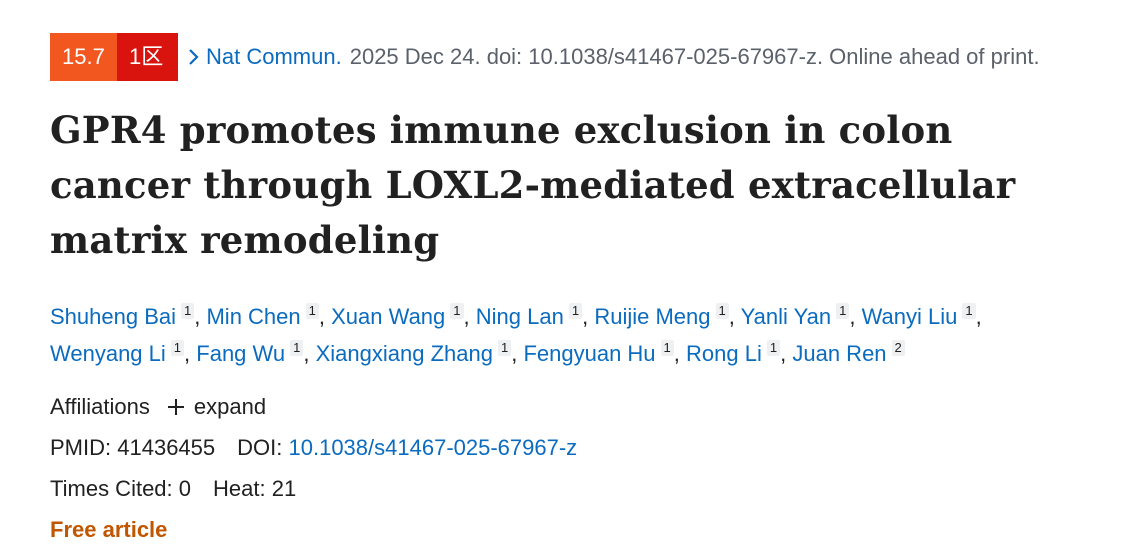 Image resolution: width=1138 pixels, height=560 pixels. I want to click on expand-toggle: expand, so click(216, 407).